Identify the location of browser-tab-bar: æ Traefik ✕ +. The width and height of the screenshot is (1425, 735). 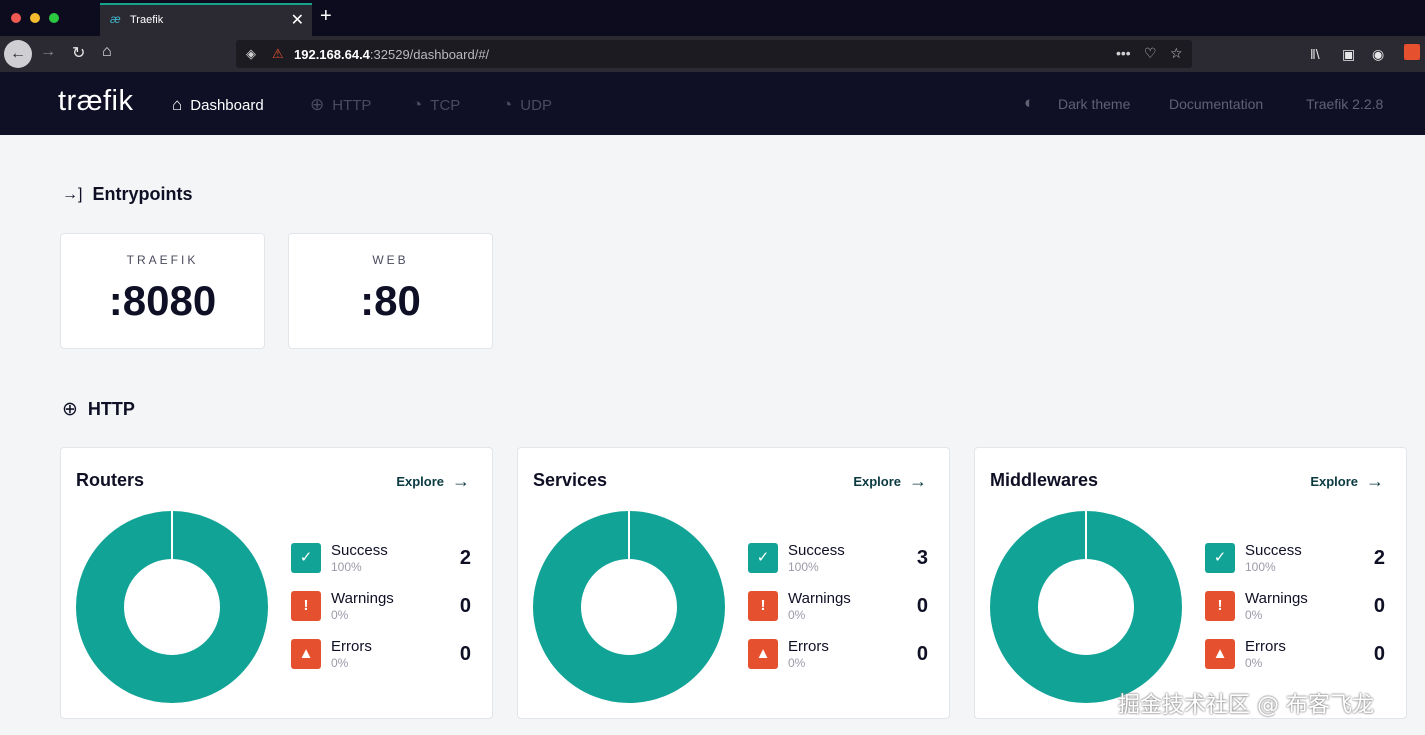
(712, 18).